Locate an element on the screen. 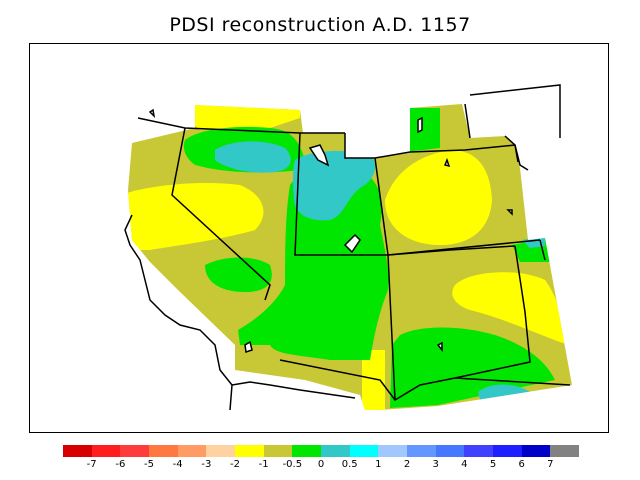 The image size is (640, 480). color-legend: -7 -6 -5 -4 -3 -2 -1 -0.5 0 0.5 1 2 3 4 5 6 7 is located at coordinates (321, 460).